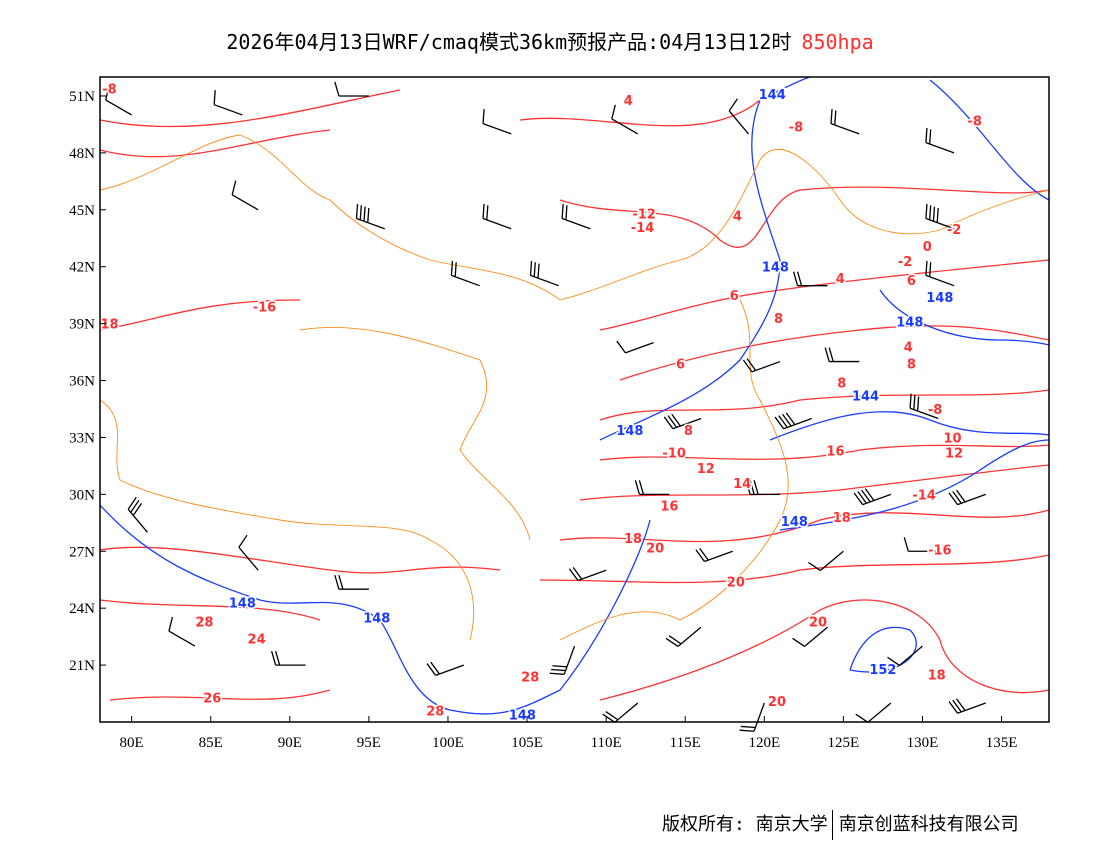  I want to click on temperature-contour-label: -8, so click(974, 122).